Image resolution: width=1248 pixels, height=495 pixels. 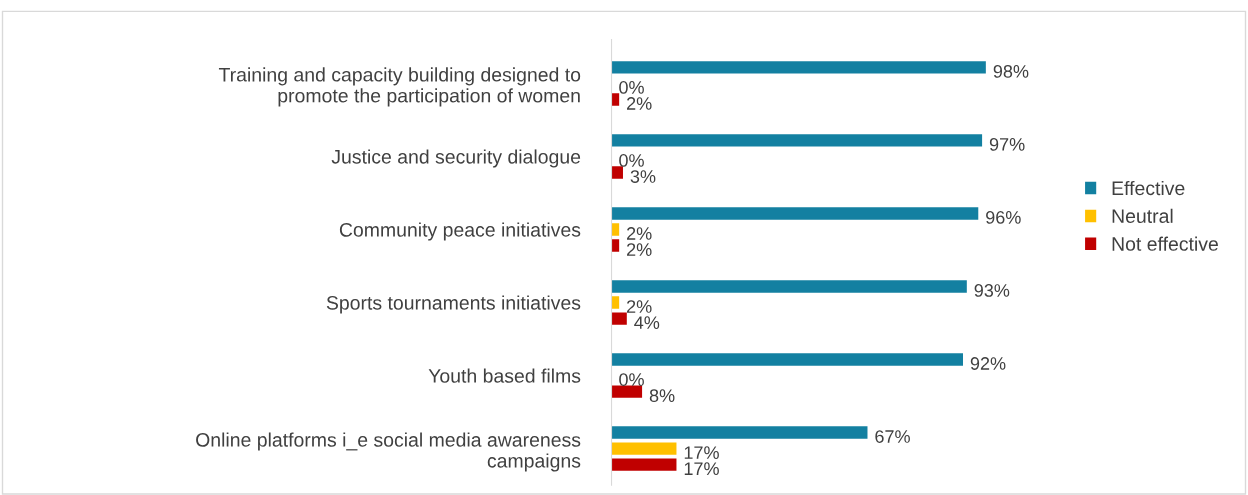 I want to click on data-label: 92%, so click(x=988, y=363).